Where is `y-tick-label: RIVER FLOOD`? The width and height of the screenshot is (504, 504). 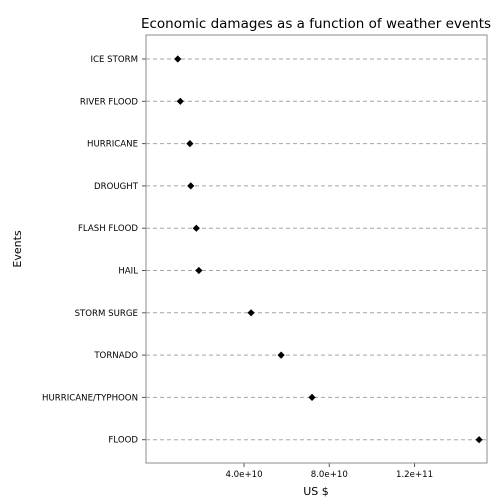 y-tick-label: RIVER FLOOD is located at coordinates (109, 102).